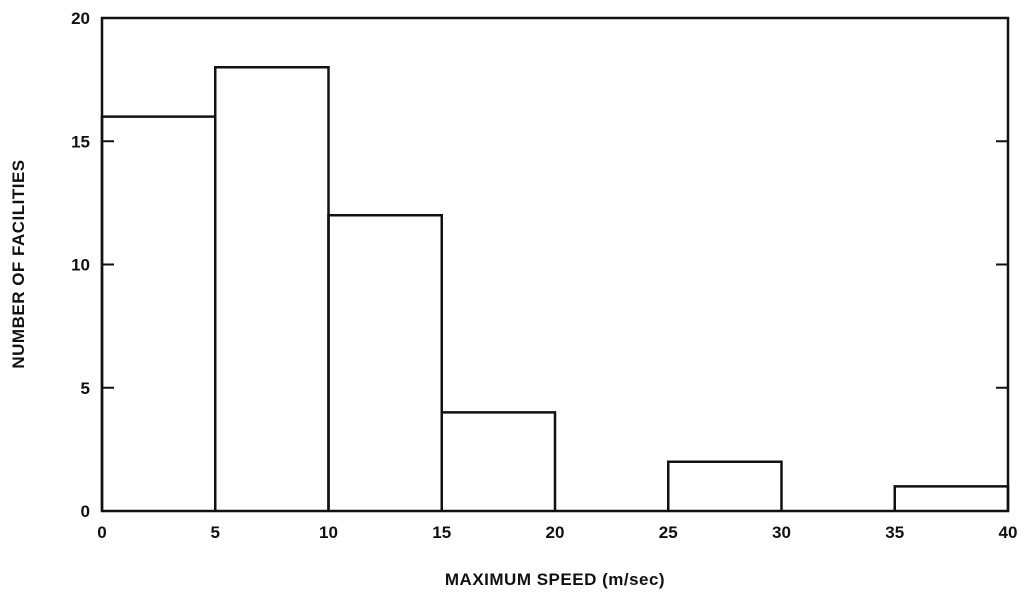 The height and width of the screenshot is (600, 1027). Describe the element at coordinates (215, 532) in the screenshot. I see `x-tick-label-5: 5` at that location.